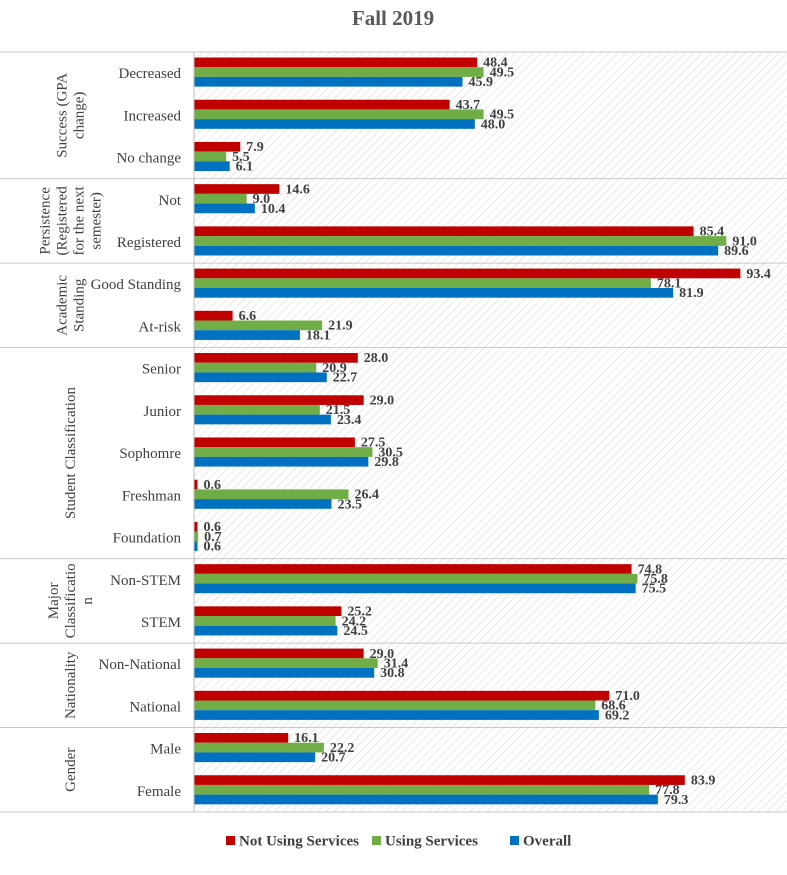 The image size is (787, 875). I want to click on data-label: 68.6, so click(613, 706).